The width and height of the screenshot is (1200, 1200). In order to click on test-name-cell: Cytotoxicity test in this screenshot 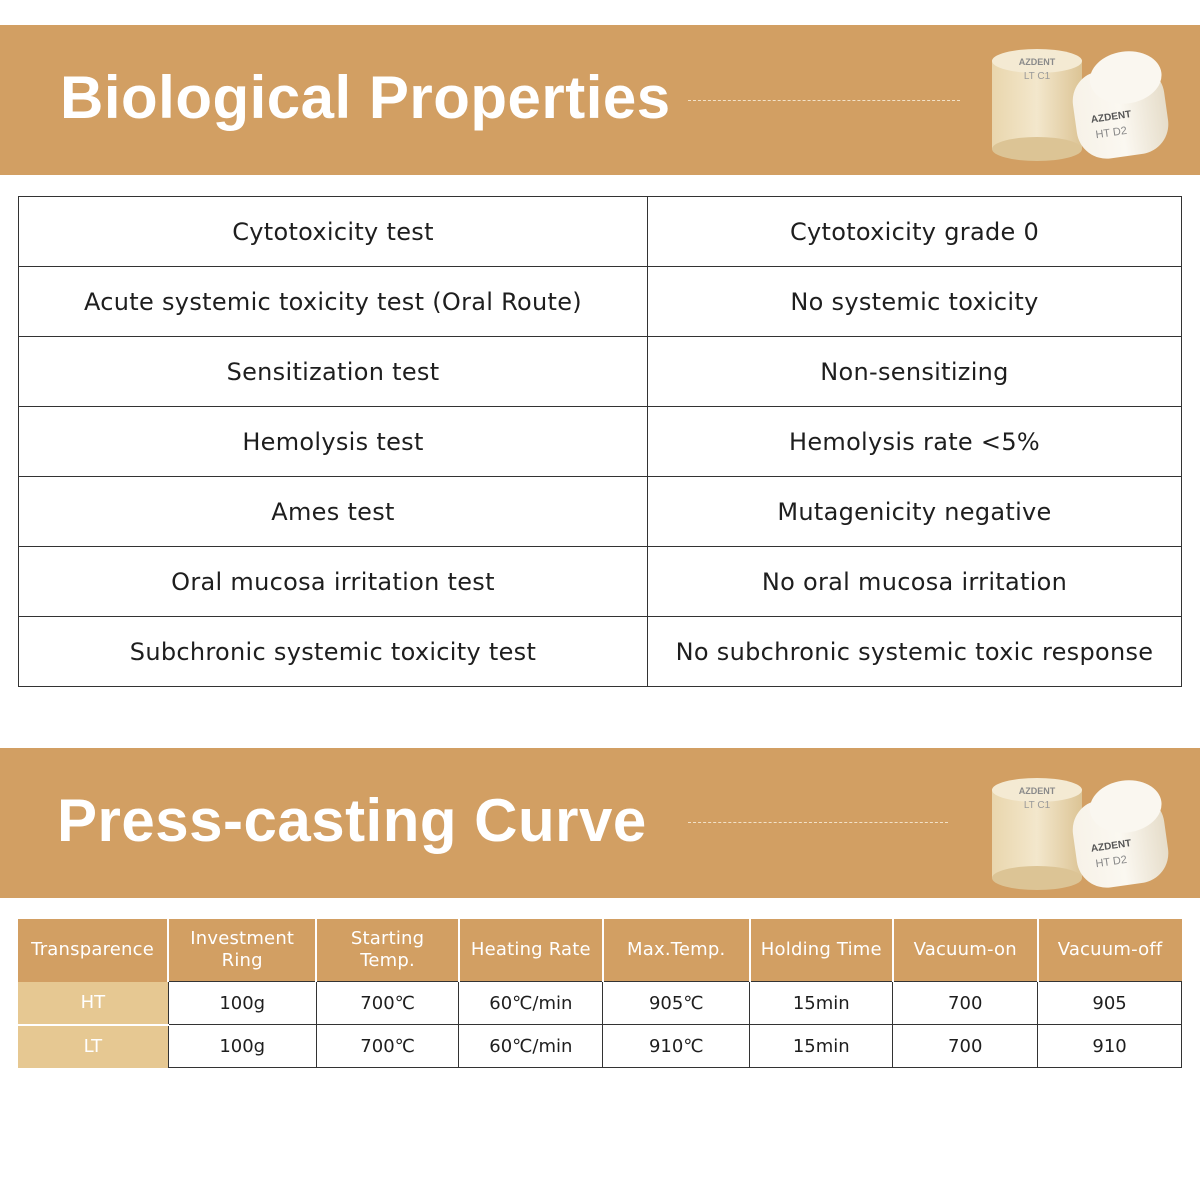, I will do `click(333, 231)`.